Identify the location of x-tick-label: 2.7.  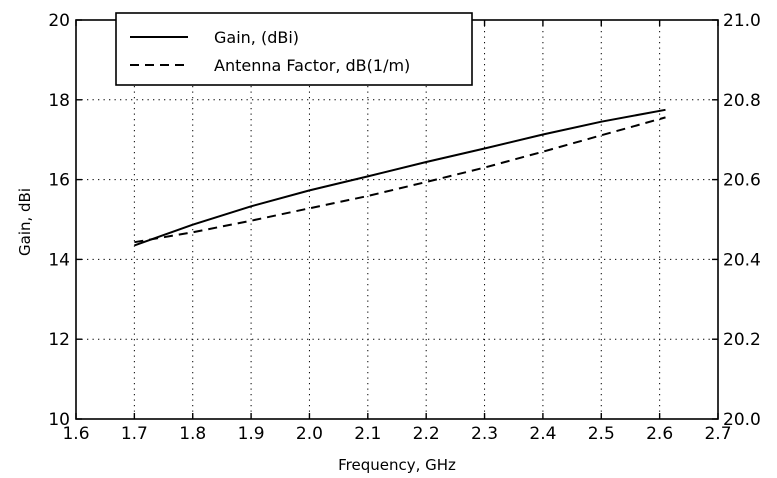
(717, 434).